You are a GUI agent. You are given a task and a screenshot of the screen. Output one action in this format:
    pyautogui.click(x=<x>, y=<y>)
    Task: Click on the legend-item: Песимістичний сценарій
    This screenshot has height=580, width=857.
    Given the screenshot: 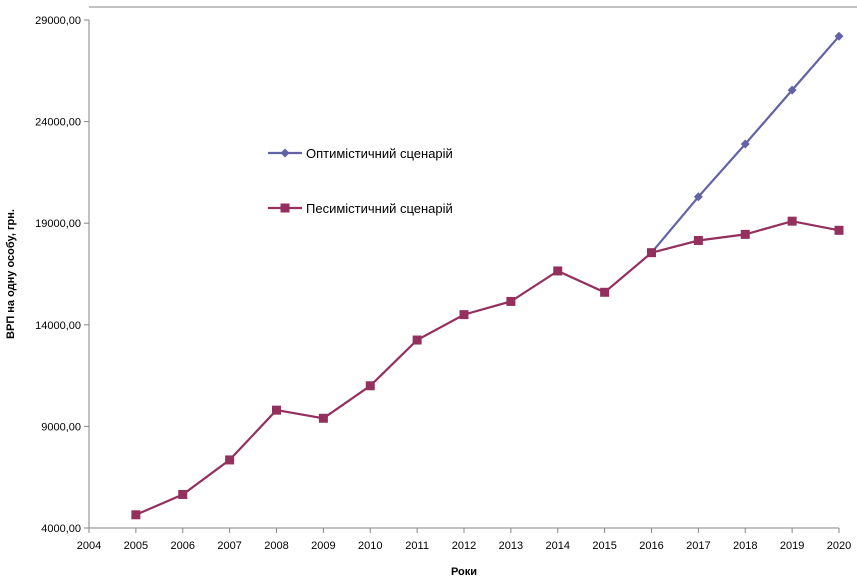 What is the action you would take?
    pyautogui.click(x=360, y=208)
    